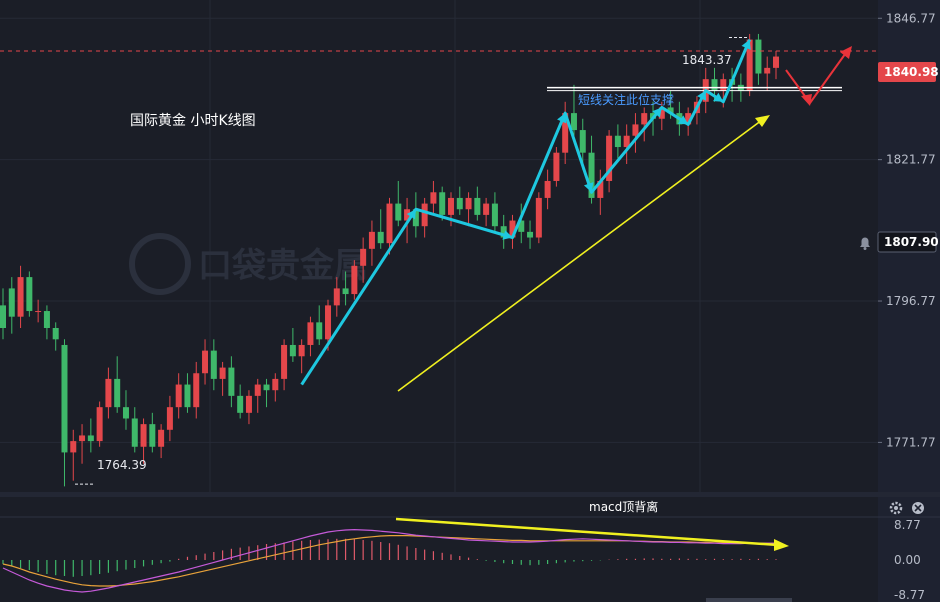 This screenshot has height=602, width=940. Describe the element at coordinates (749, 600) in the screenshot. I see `timeline-scrollbar` at that location.